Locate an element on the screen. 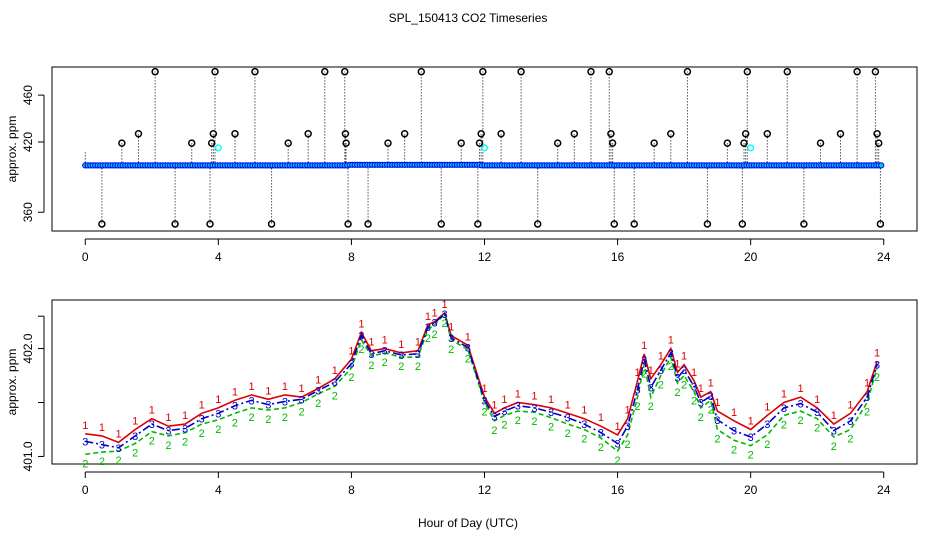  top-x-tick-label: 20 is located at coordinates (751, 257).